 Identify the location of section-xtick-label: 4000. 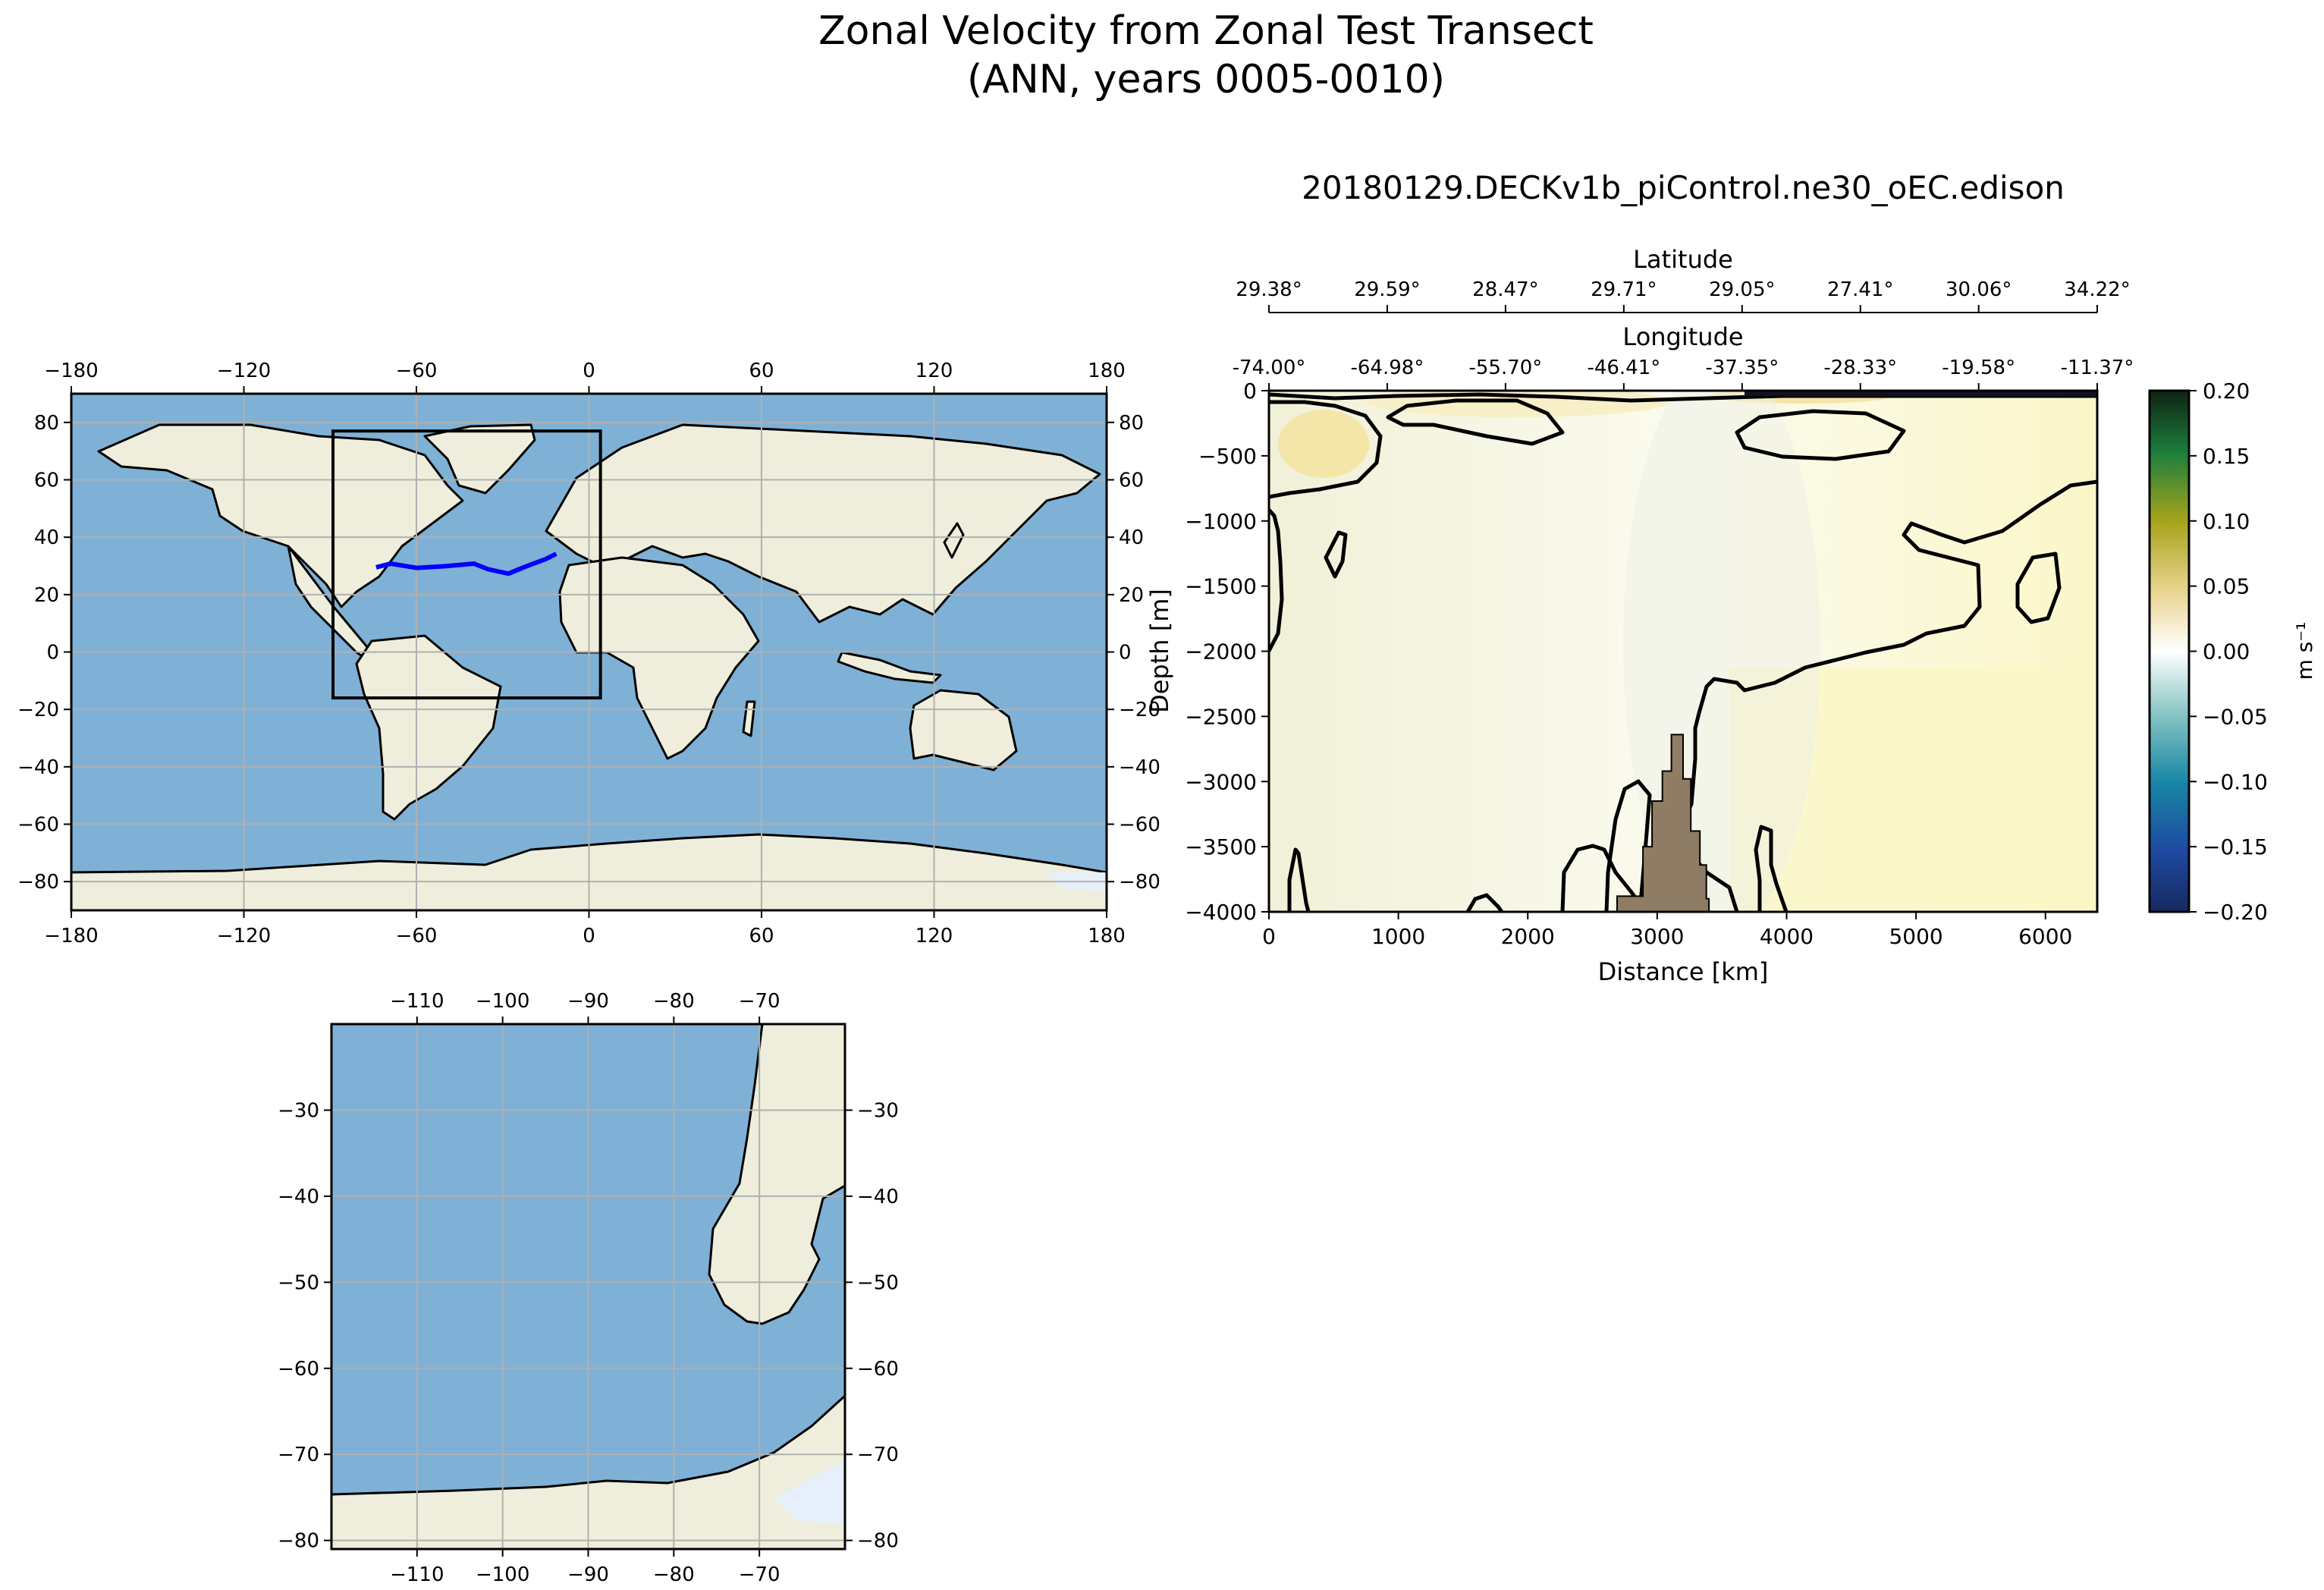
(1787, 936).